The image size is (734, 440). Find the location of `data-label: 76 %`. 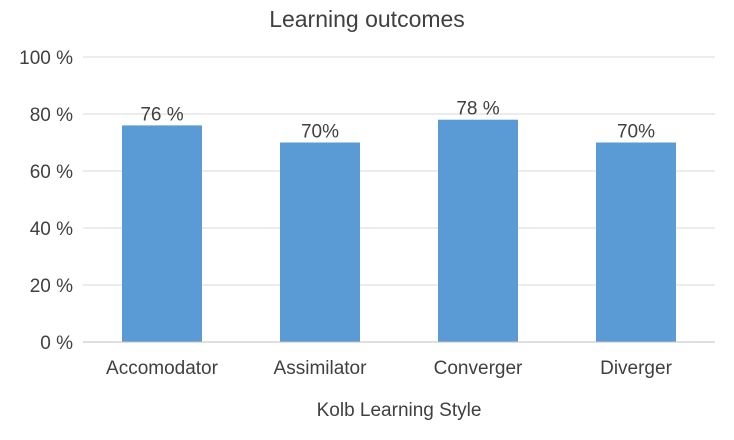

data-label: 76 % is located at coordinates (161, 114).